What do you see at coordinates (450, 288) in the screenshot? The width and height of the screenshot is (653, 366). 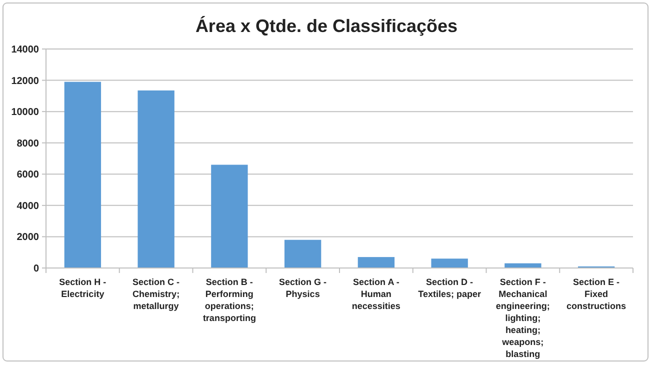 I see `x-tick-label: Section D - Textiles; paper` at bounding box center [450, 288].